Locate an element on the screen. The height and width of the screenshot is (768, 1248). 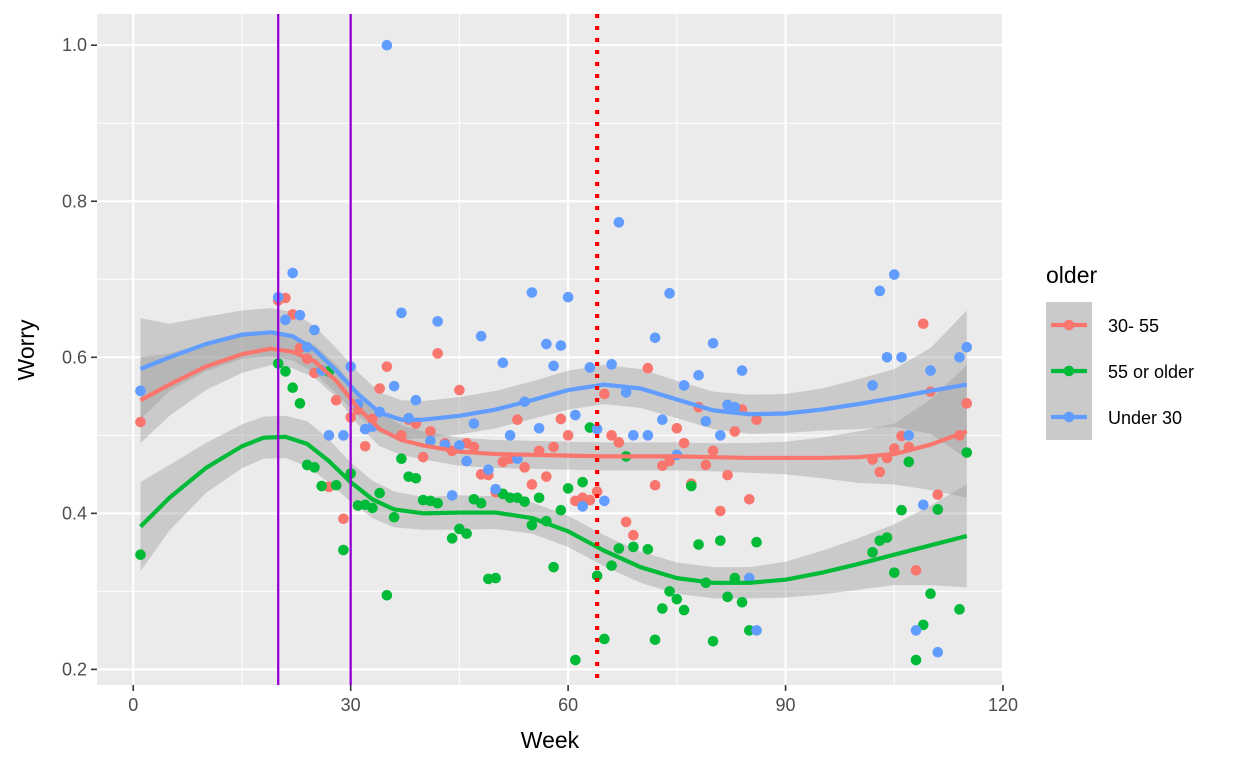
legend-label: 55 or older is located at coordinates (1151, 372).